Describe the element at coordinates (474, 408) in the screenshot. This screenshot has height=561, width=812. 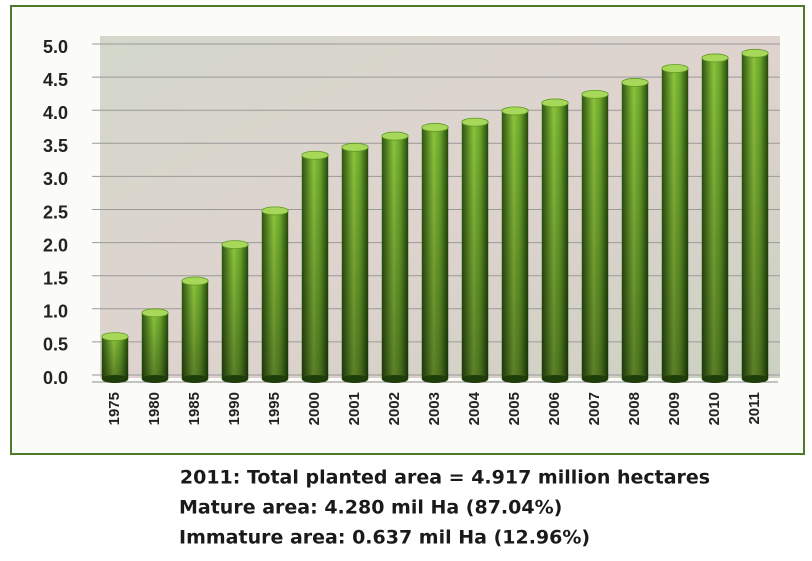
I see `x-tick-label: 2004` at that location.